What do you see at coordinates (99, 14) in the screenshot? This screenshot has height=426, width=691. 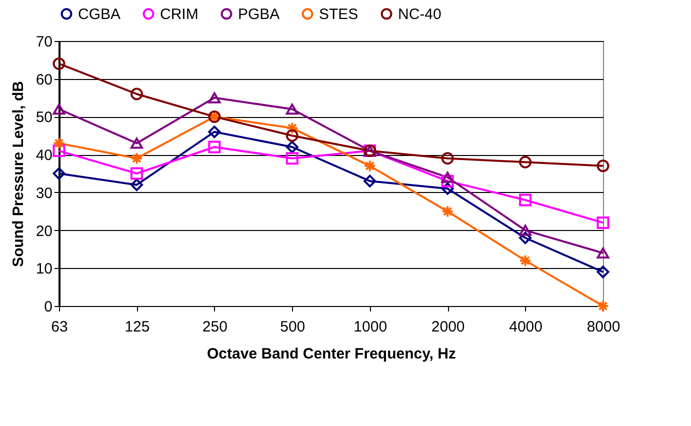 I see `legend-label: CGBA` at bounding box center [99, 14].